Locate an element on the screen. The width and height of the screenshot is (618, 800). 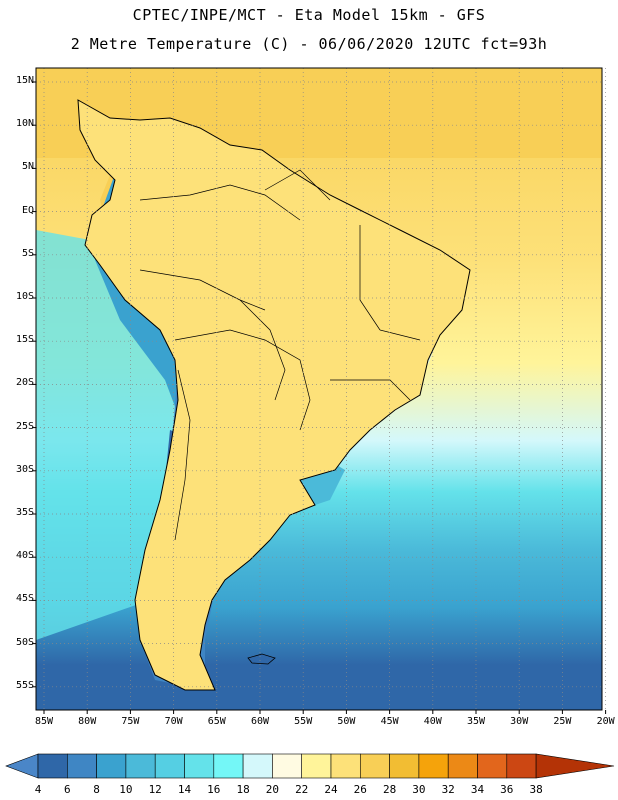
lon-label: 60W is located at coordinates (260, 721).